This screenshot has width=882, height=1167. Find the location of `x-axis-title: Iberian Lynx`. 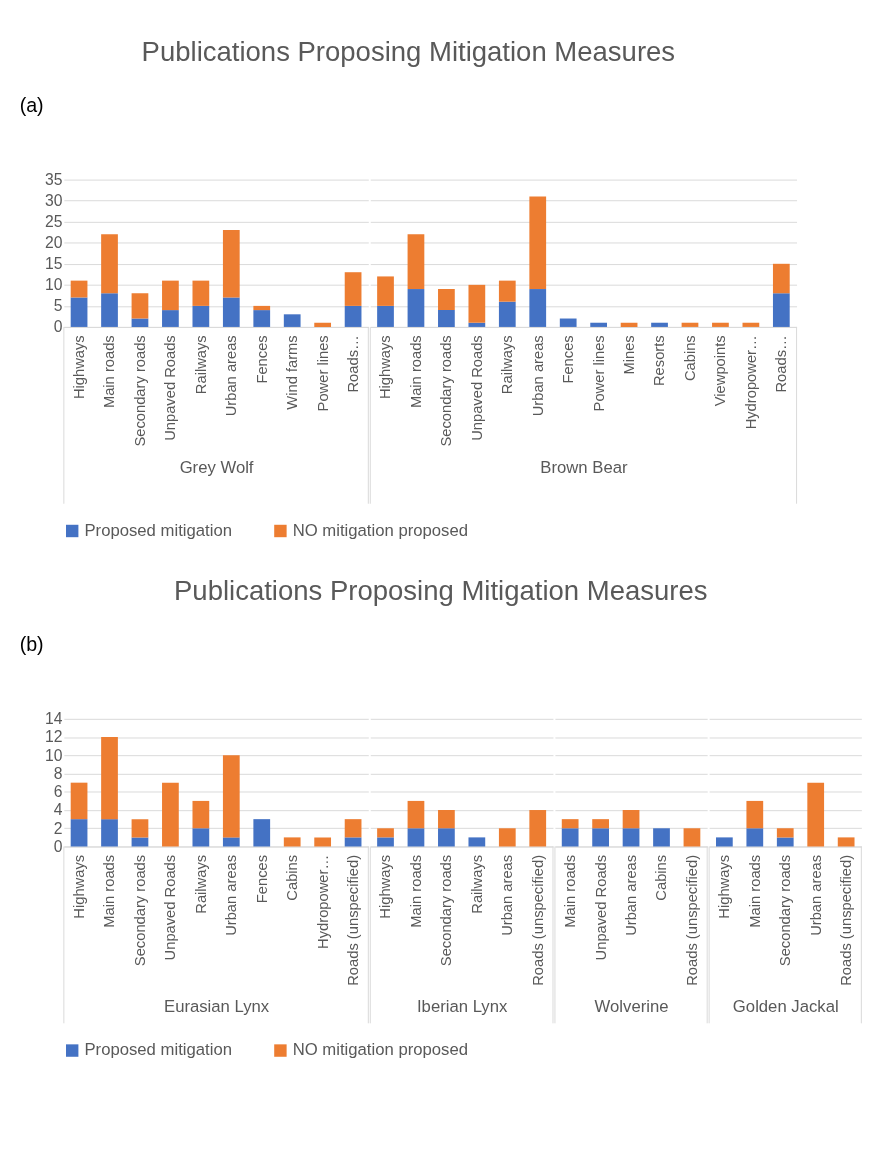

x-axis-title: Iberian Lynx is located at coordinates (462, 1007).